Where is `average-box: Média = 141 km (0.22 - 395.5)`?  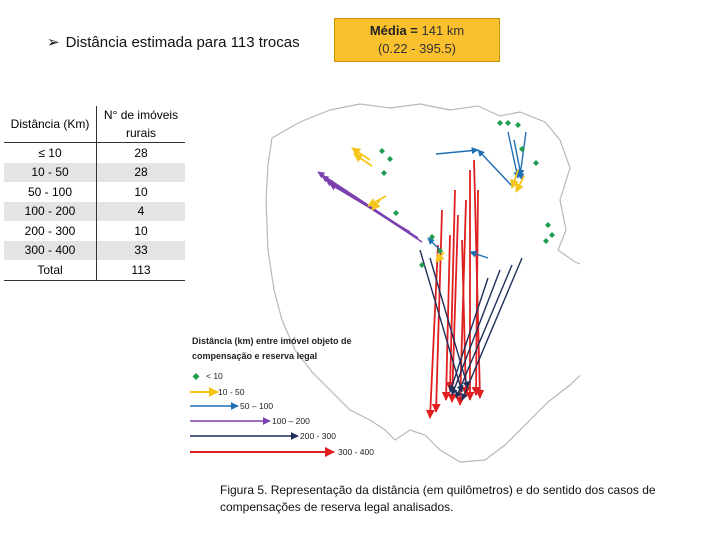 average-box: Média = 141 km (0.22 - 395.5) is located at coordinates (417, 40).